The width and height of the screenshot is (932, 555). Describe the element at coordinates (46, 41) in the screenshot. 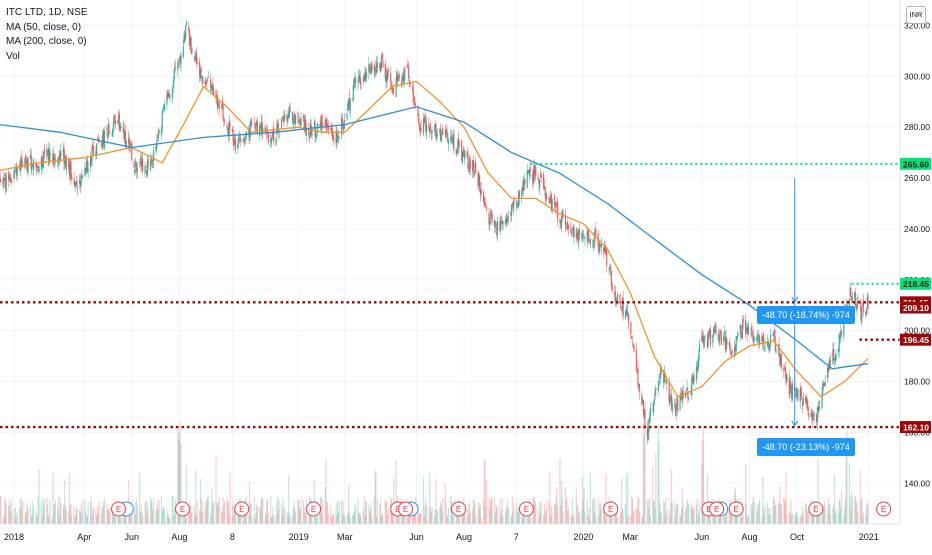

I see `ma200-indicator-label: MA (200, close, 0)` at that location.